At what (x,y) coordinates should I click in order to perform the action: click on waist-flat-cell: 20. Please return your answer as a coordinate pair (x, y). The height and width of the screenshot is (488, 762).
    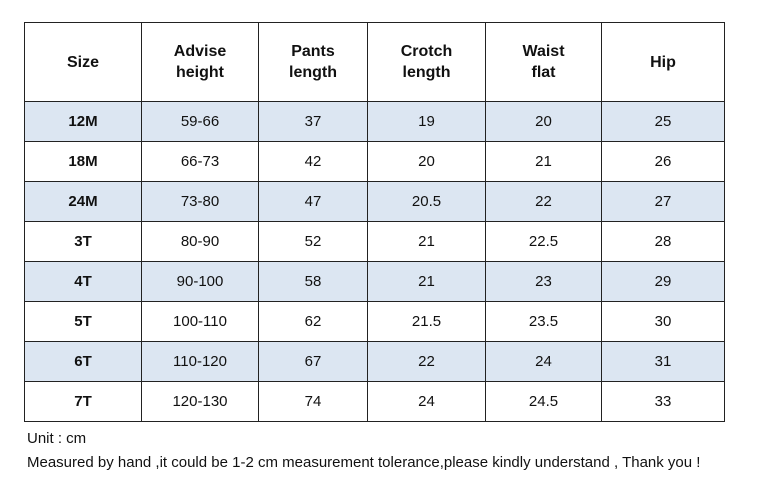
    Looking at the image, I should click on (543, 121).